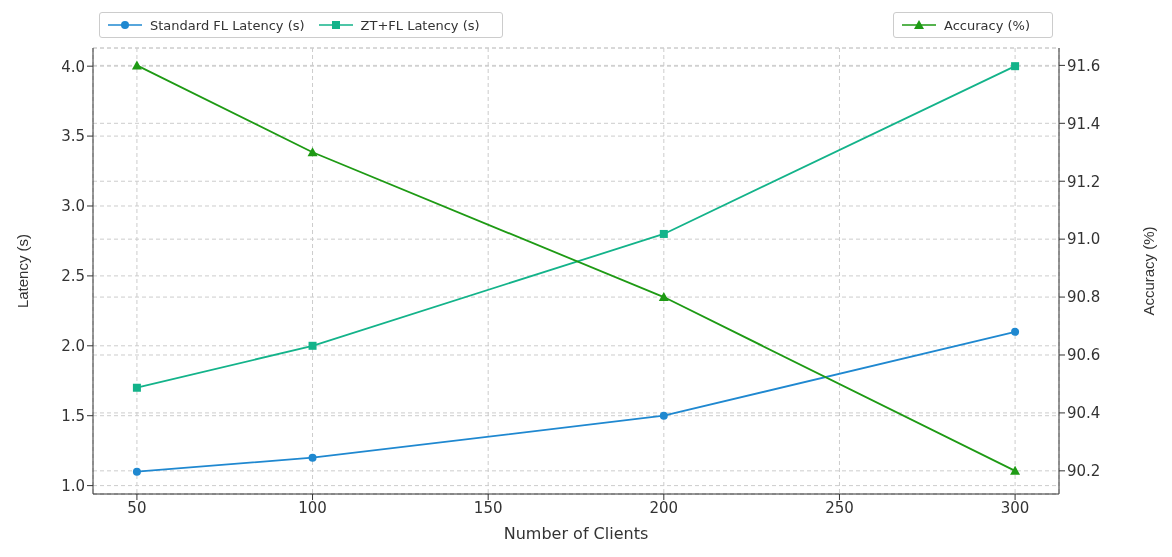 The width and height of the screenshot is (1172, 557). I want to click on y-tick-label: 2.5, so click(73, 276).